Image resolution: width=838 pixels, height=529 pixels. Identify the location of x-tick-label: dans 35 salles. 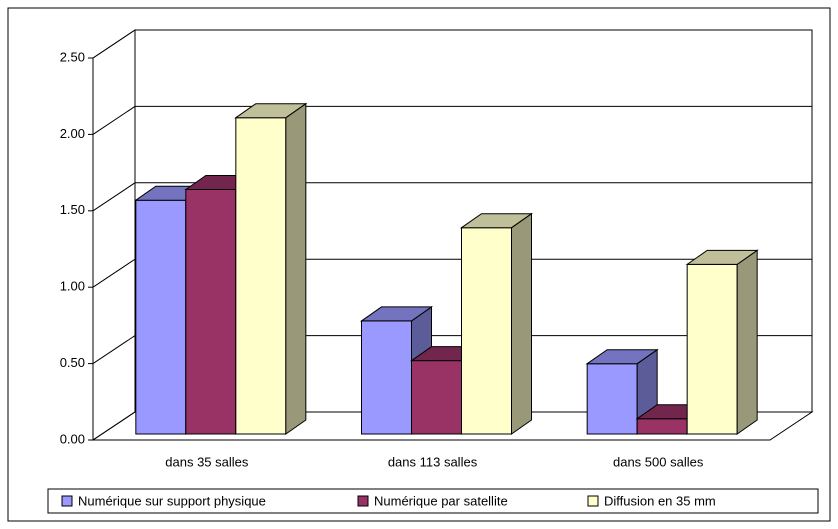
(207, 461).